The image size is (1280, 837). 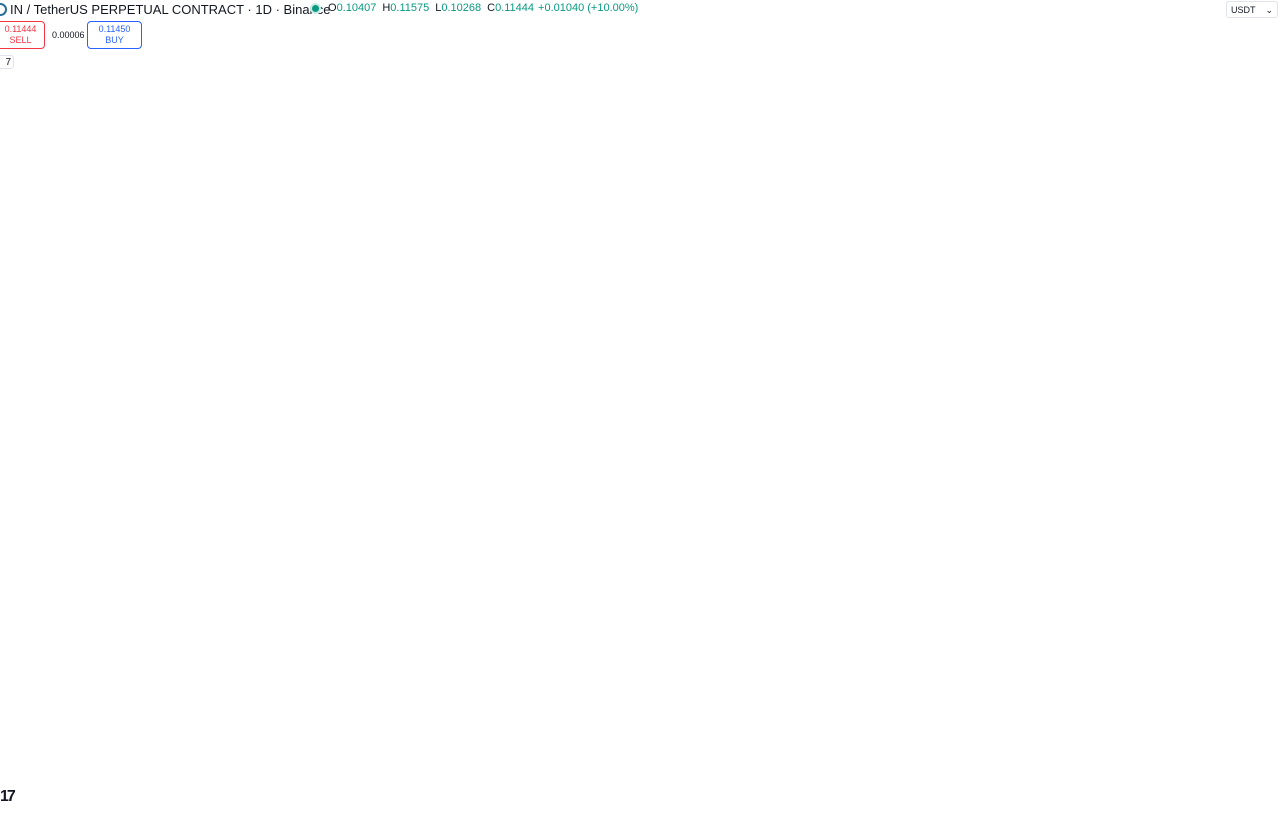 I want to click on symbol-tag-bg, so click(x=1198, y=546).